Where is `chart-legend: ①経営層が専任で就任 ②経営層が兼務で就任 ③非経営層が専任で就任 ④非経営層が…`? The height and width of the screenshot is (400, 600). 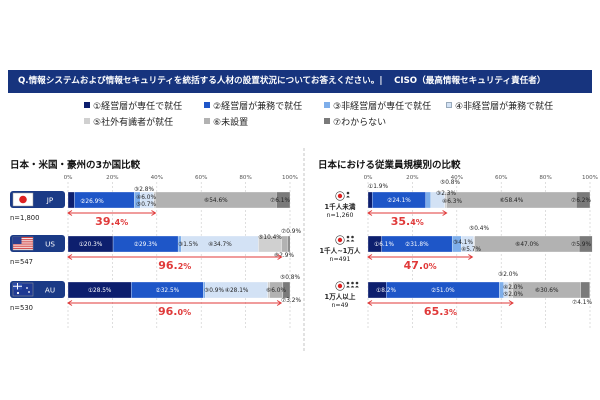
chart-legend: ①経営層が専任で就任 ②経営層が兼務で就任 ③非経営層が専任で就任 ④非経営層が… is located at coordinates (319, 117).